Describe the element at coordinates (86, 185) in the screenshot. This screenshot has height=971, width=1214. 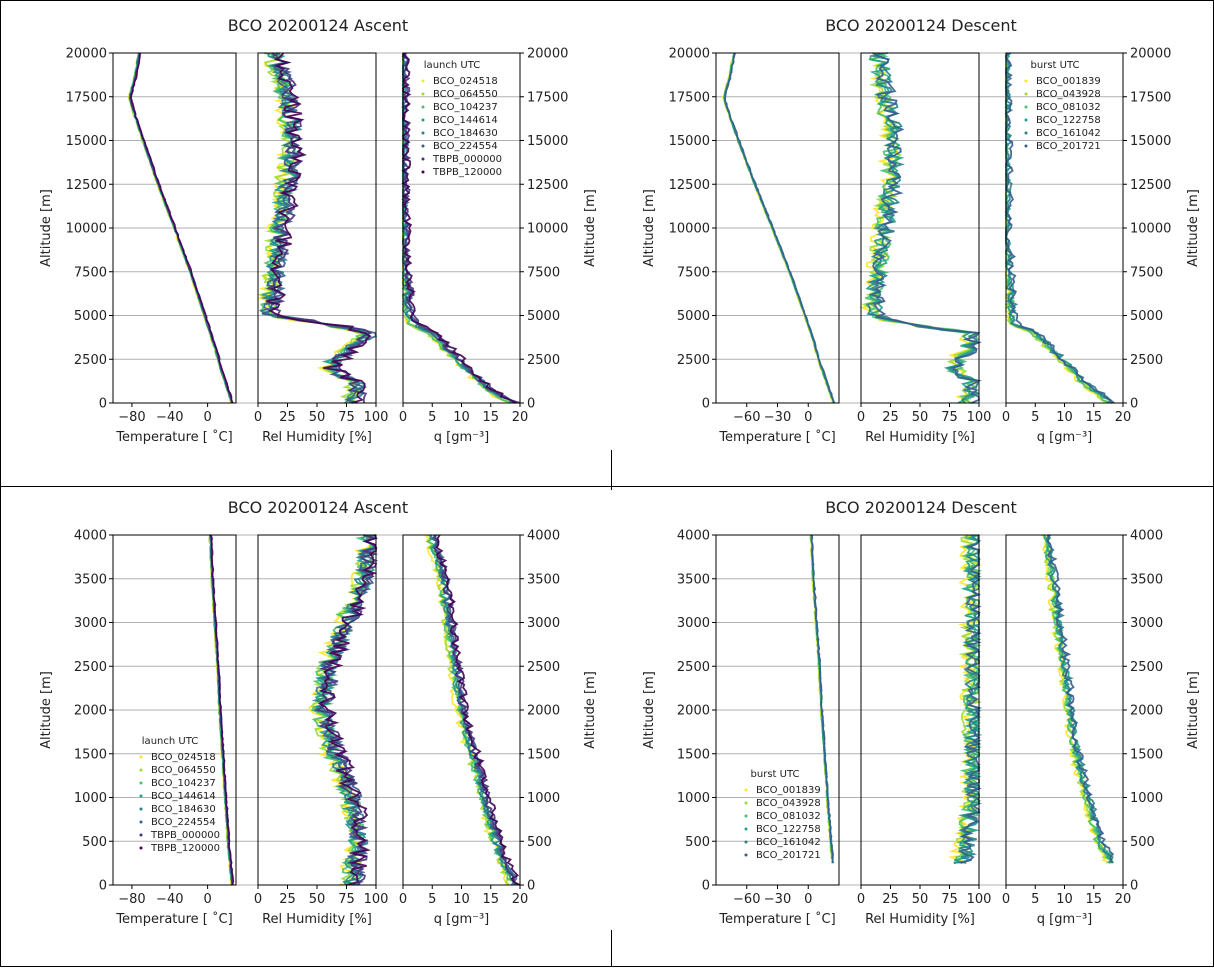
I see `y-tick-label: 12500` at that location.